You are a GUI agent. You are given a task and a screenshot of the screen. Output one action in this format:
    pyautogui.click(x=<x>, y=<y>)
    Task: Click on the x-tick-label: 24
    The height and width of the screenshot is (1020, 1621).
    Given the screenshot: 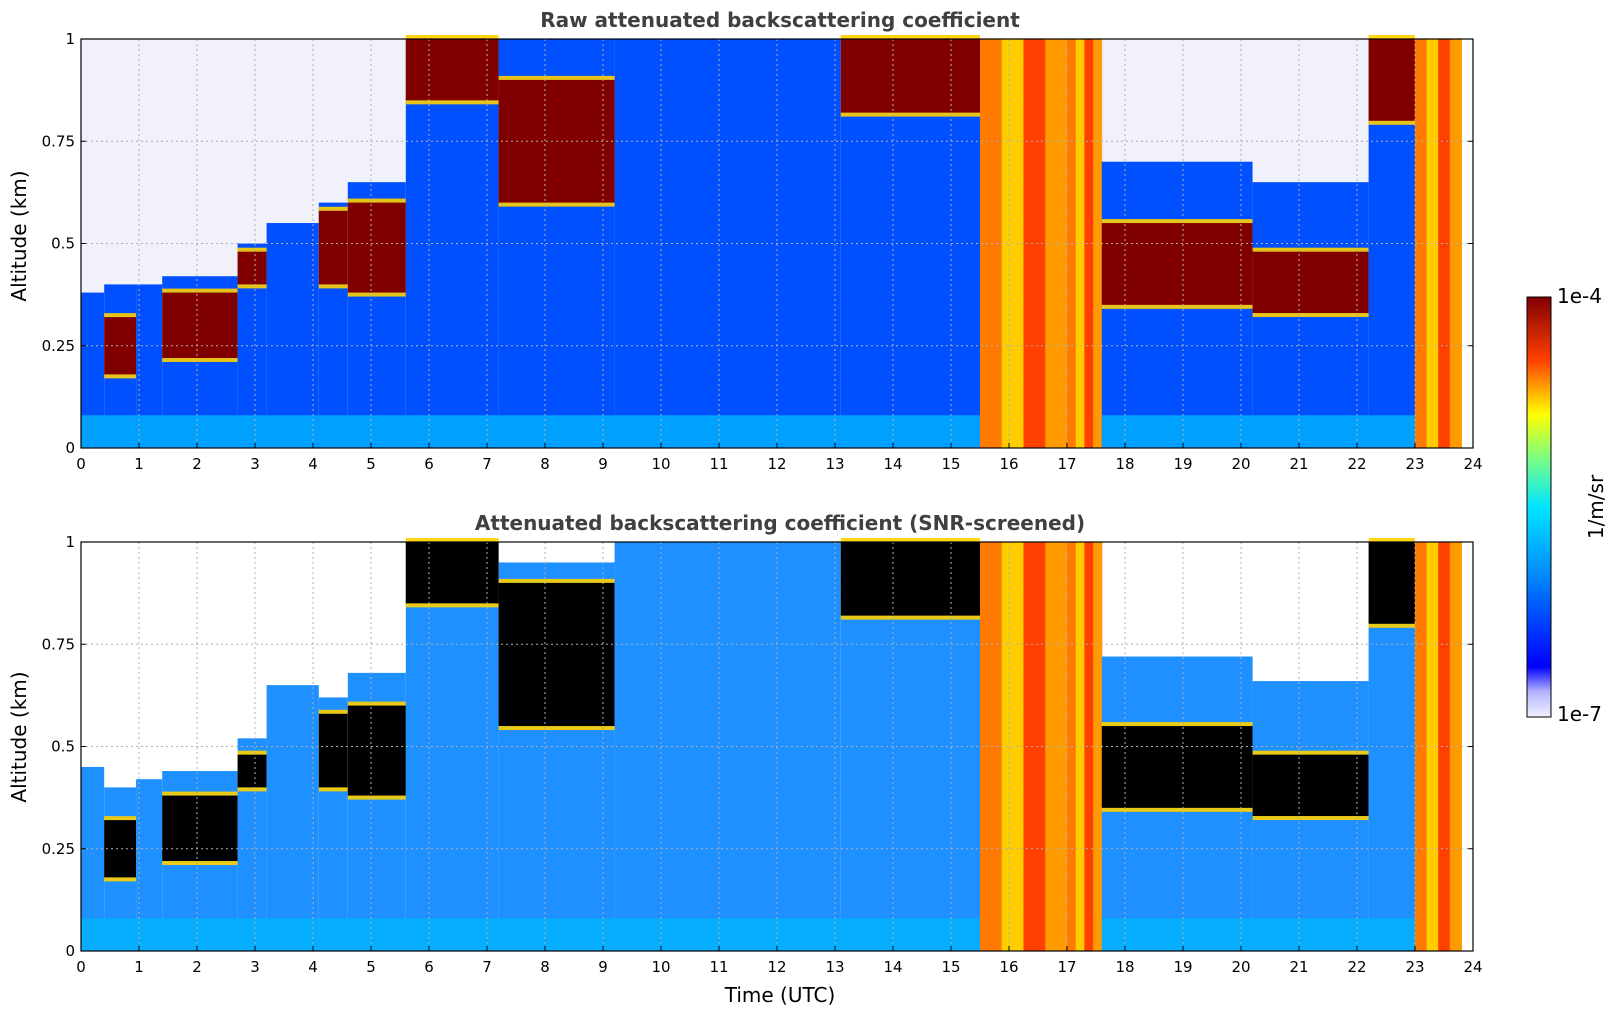 What is the action you would take?
    pyautogui.click(x=1472, y=967)
    